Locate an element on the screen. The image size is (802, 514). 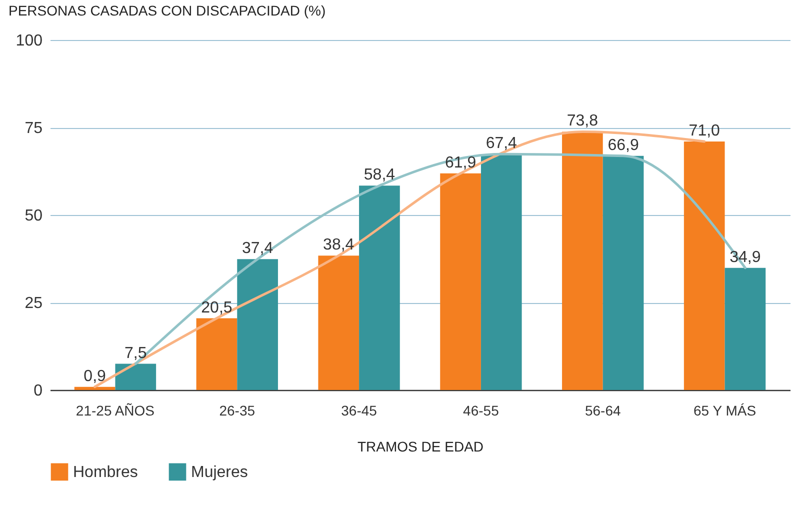
data-label: 58,4 is located at coordinates (380, 175).